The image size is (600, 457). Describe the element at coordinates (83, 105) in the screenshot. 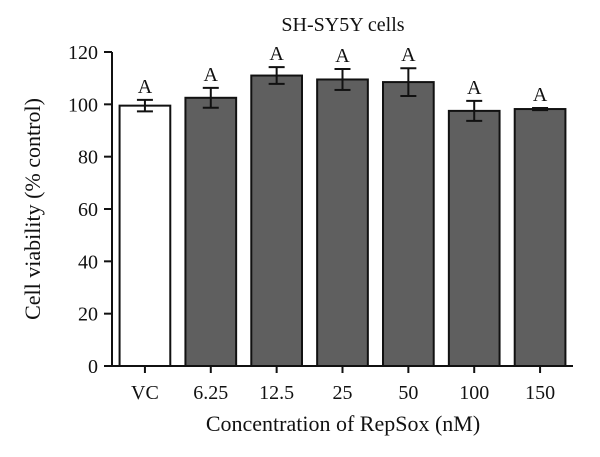

I see `y-tick-label: 100` at that location.